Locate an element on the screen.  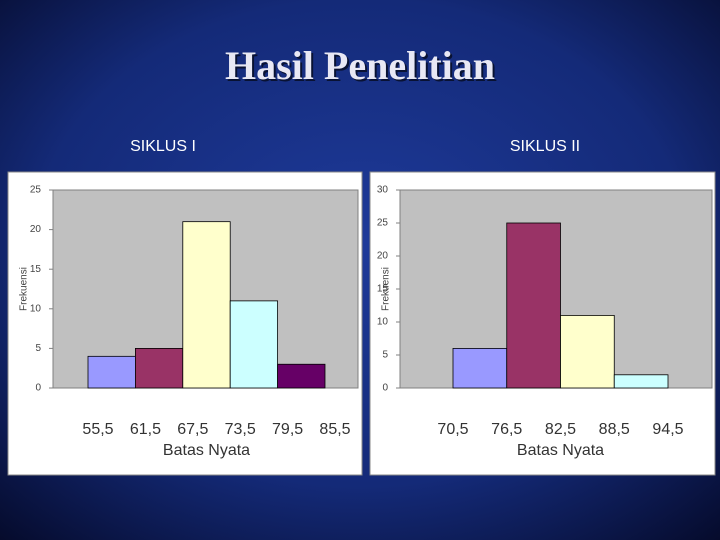
title-shadow: Hasil Penelitian is located at coordinates (362, 67).